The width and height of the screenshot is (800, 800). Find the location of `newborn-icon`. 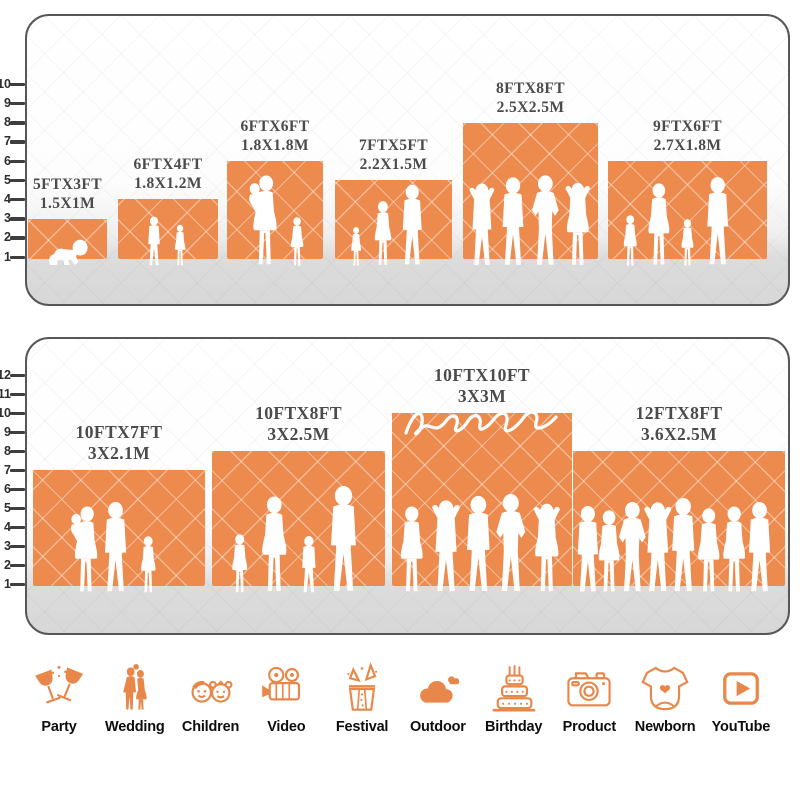

newborn-icon is located at coordinates (665, 688).